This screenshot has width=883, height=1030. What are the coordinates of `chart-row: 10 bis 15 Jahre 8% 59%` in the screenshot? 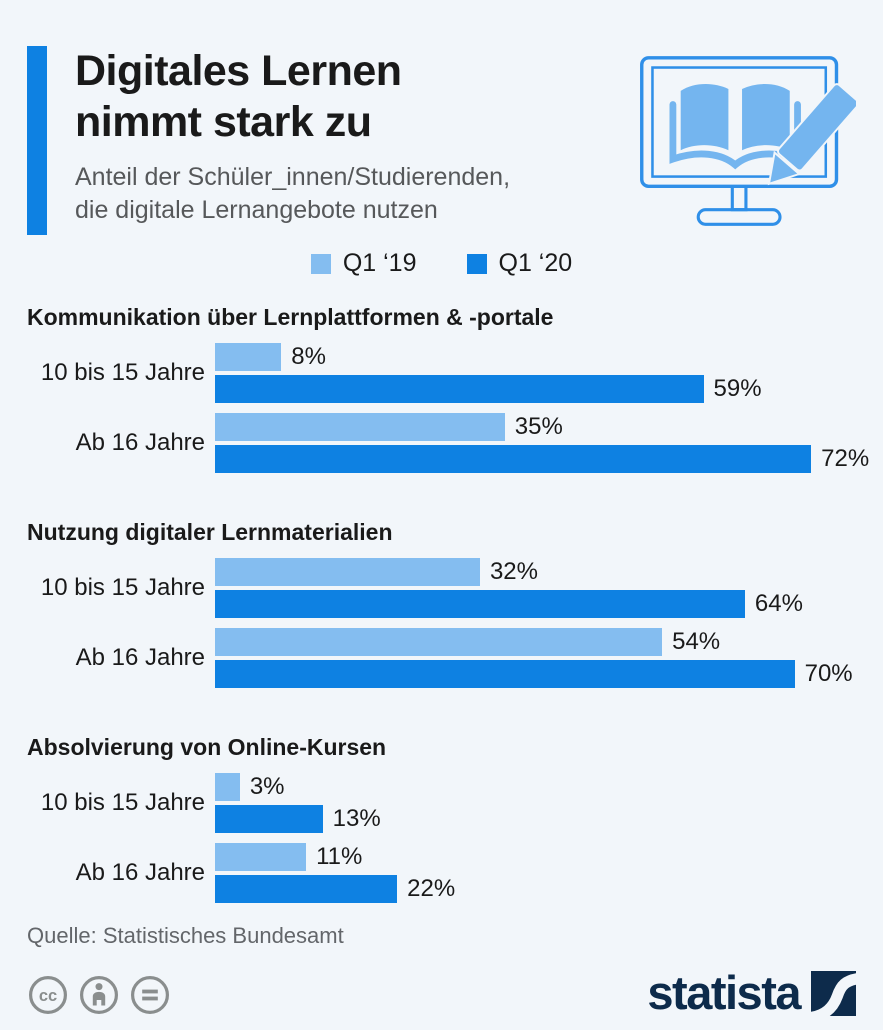 It's located at (455, 373).